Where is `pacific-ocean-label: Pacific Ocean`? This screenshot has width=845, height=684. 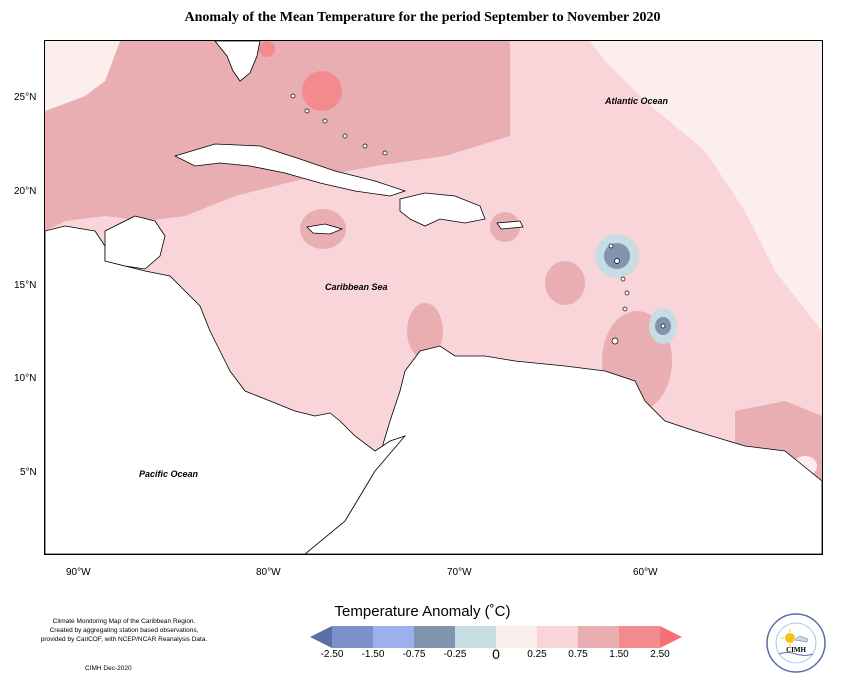 pacific-ocean-label: Pacific Ocean is located at coordinates (169, 474).